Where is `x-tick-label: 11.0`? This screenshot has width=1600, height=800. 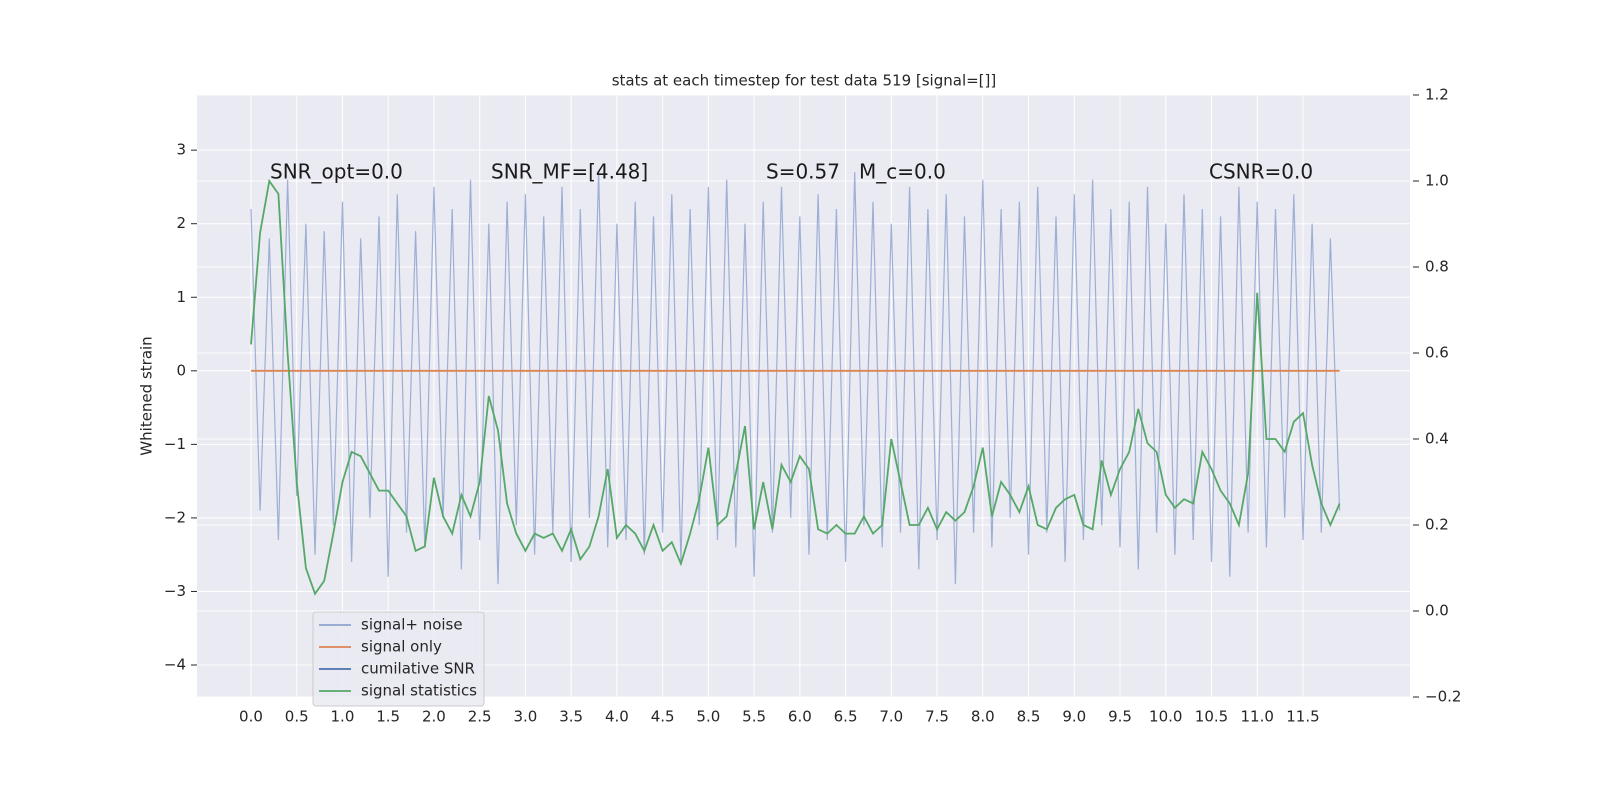 x-tick-label: 11.0 is located at coordinates (1257, 717).